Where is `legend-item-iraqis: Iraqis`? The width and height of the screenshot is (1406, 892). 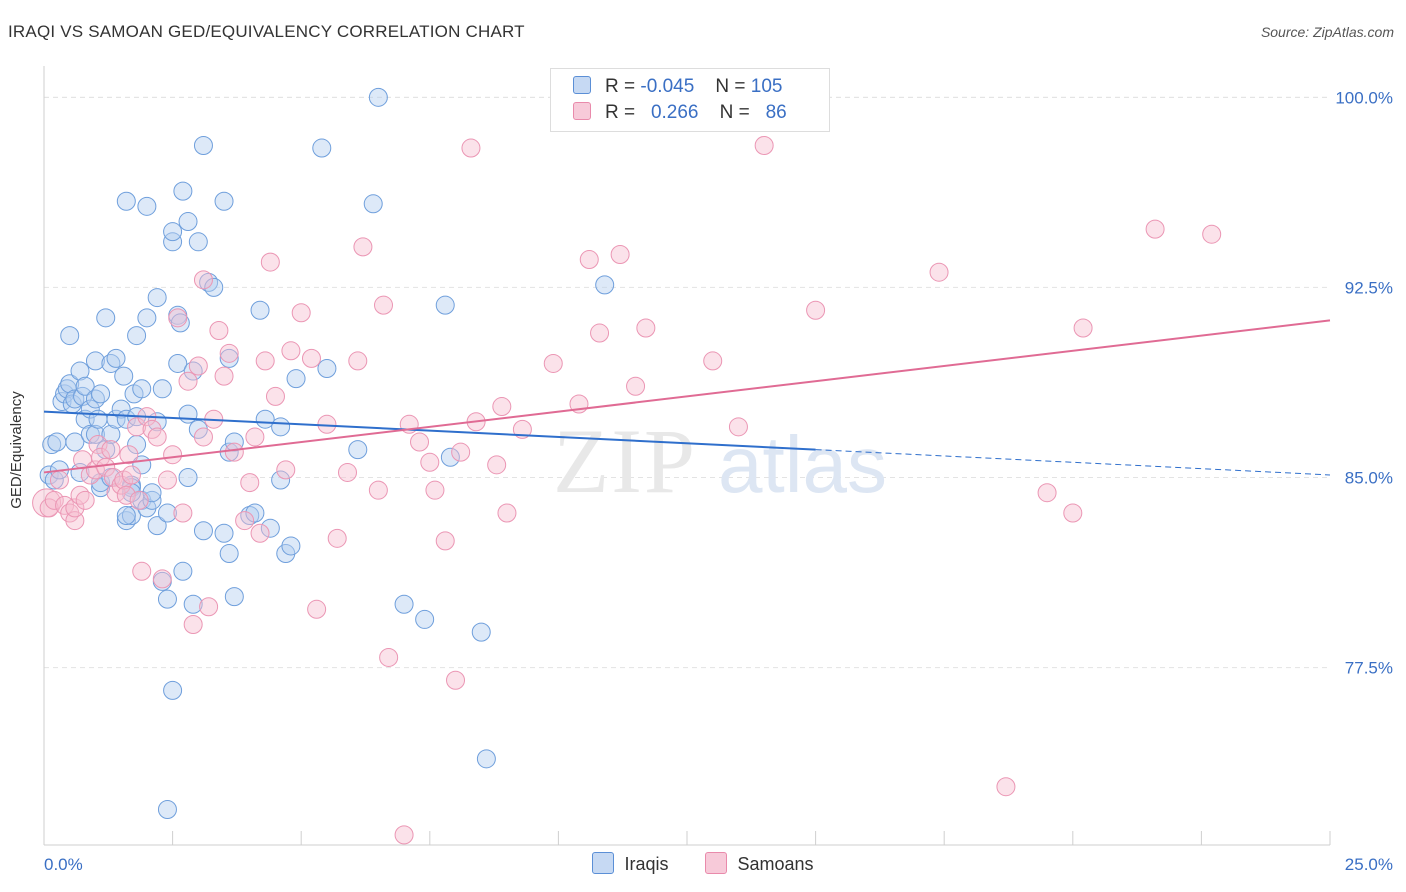 legend-item-iraqis: Iraqis is located at coordinates (630, 863).